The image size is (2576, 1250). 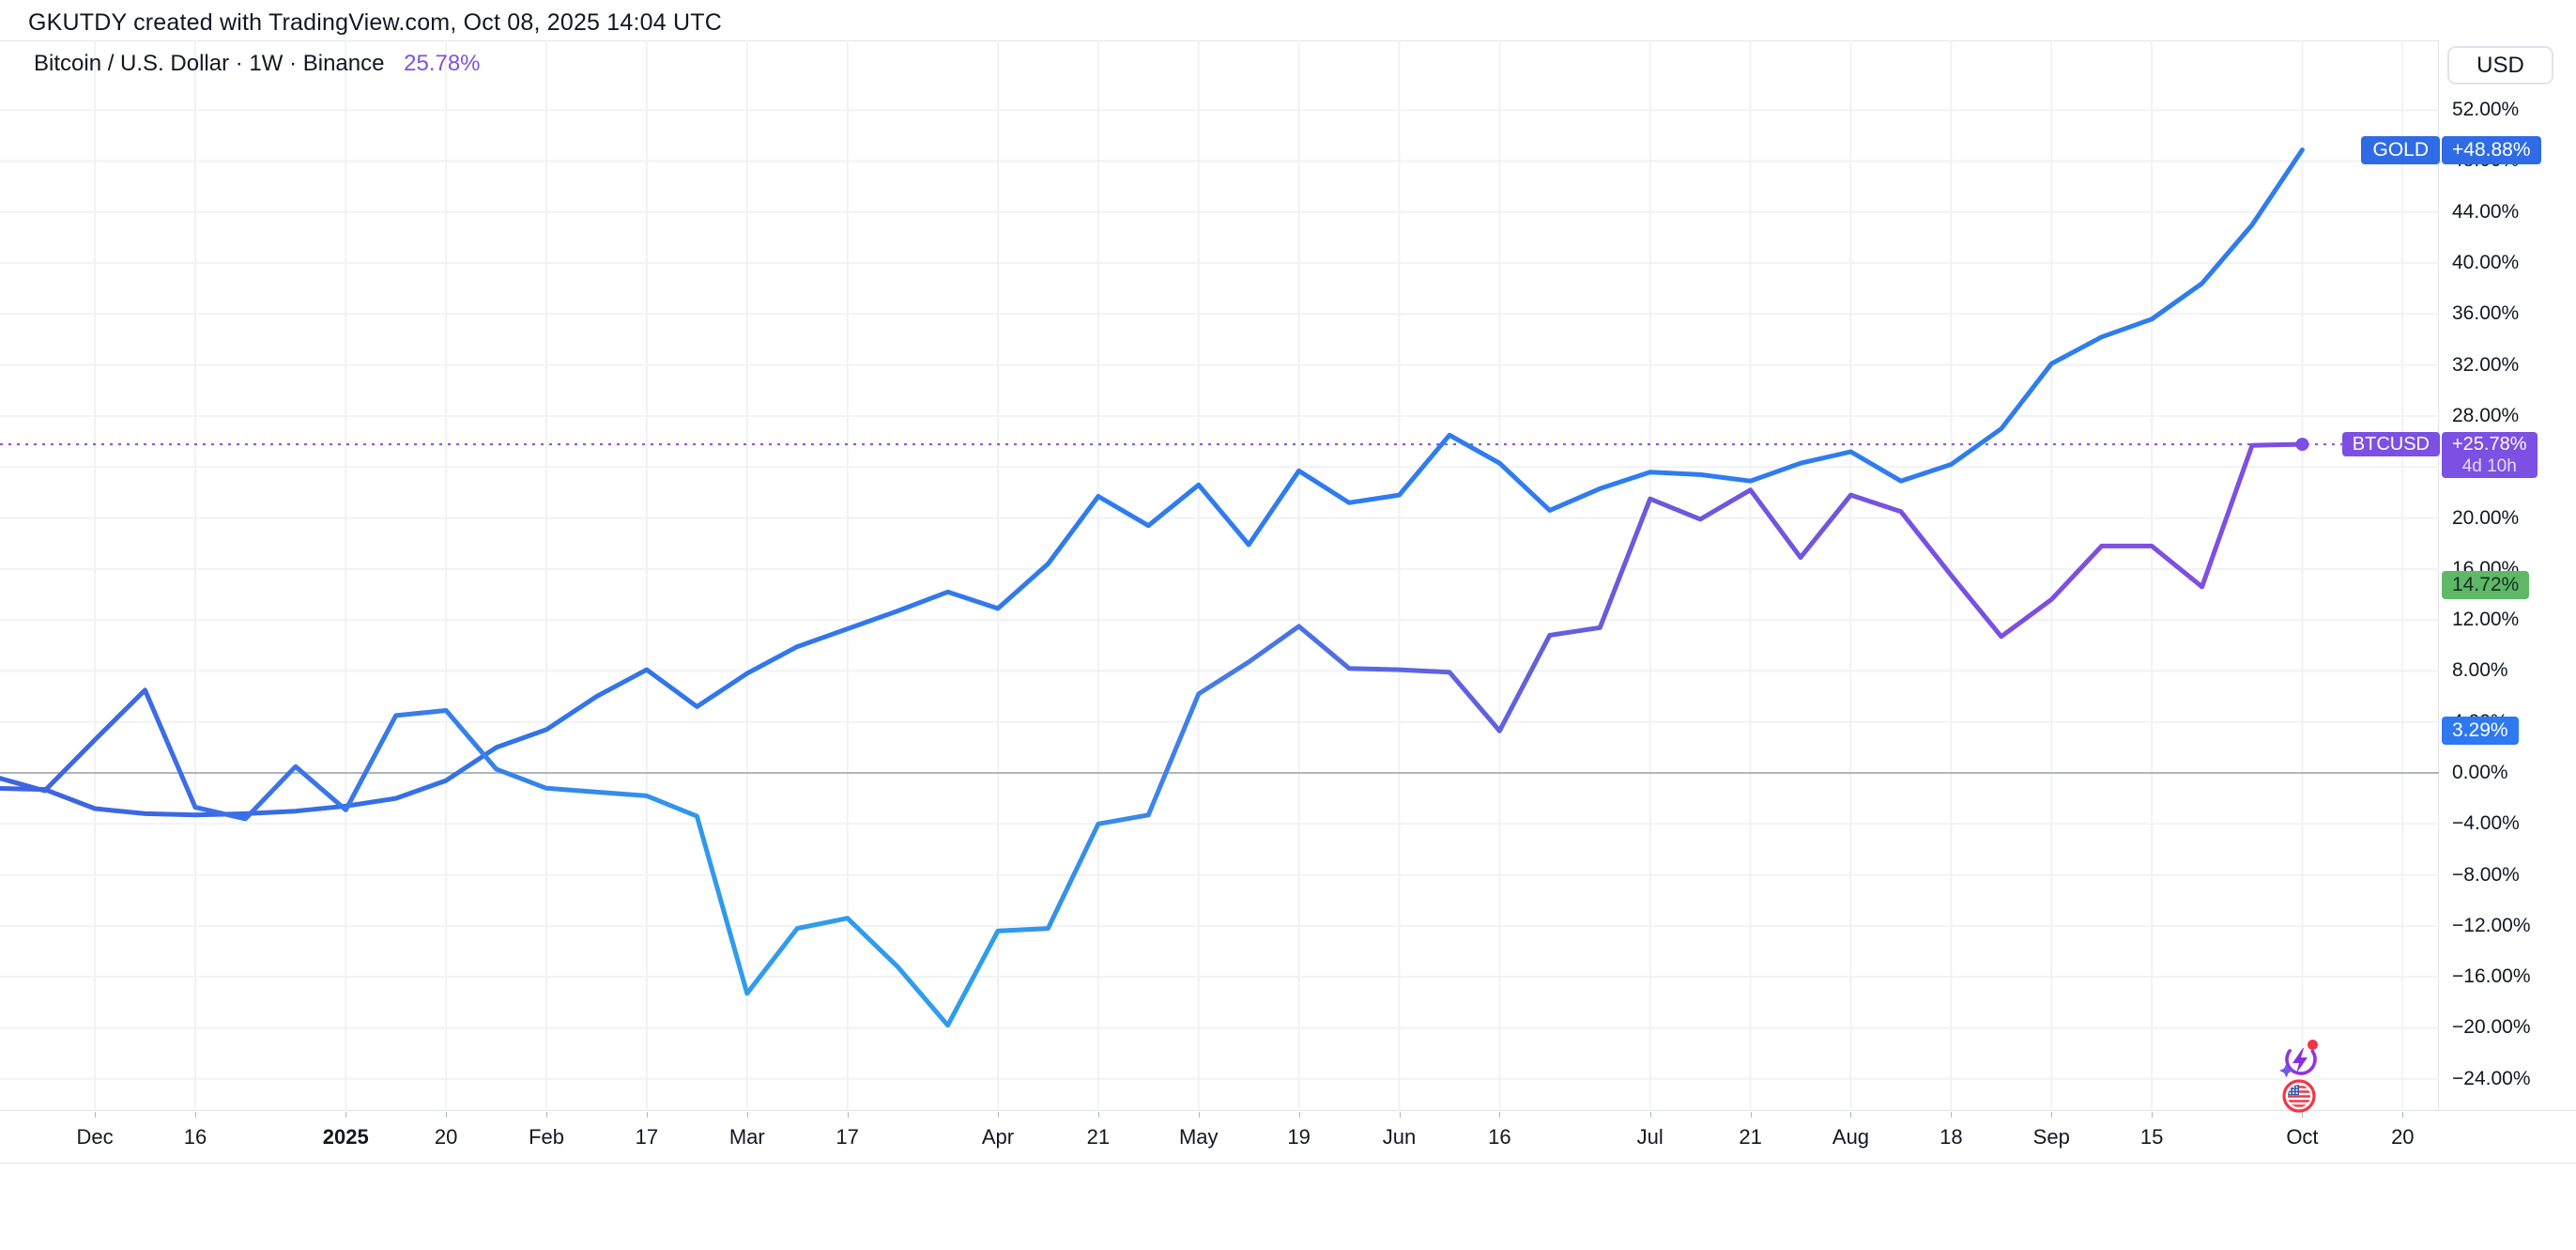 I want to click on gold-series-name-tag: GOLD, so click(x=2400, y=149).